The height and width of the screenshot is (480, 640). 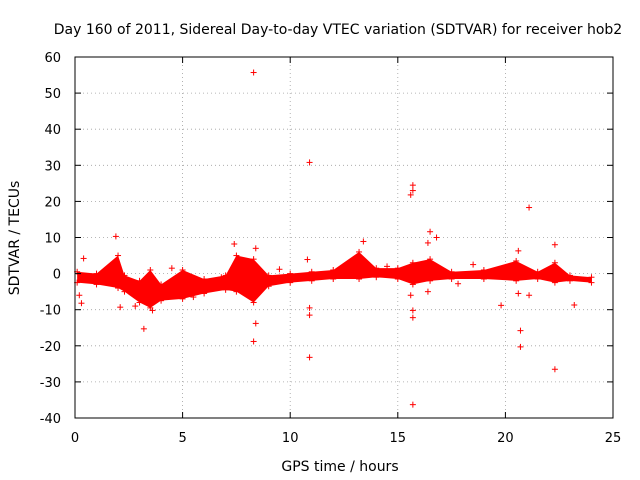 I want to click on x-tick-label: 0, so click(x=75, y=438).